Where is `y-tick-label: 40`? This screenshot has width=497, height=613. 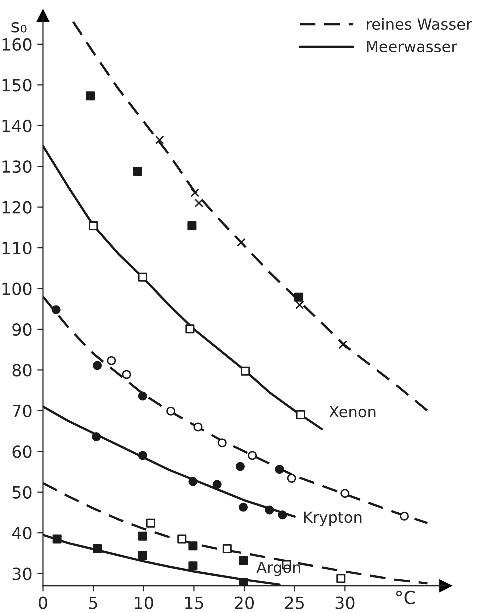 y-tick-label: 40 is located at coordinates (22, 533).